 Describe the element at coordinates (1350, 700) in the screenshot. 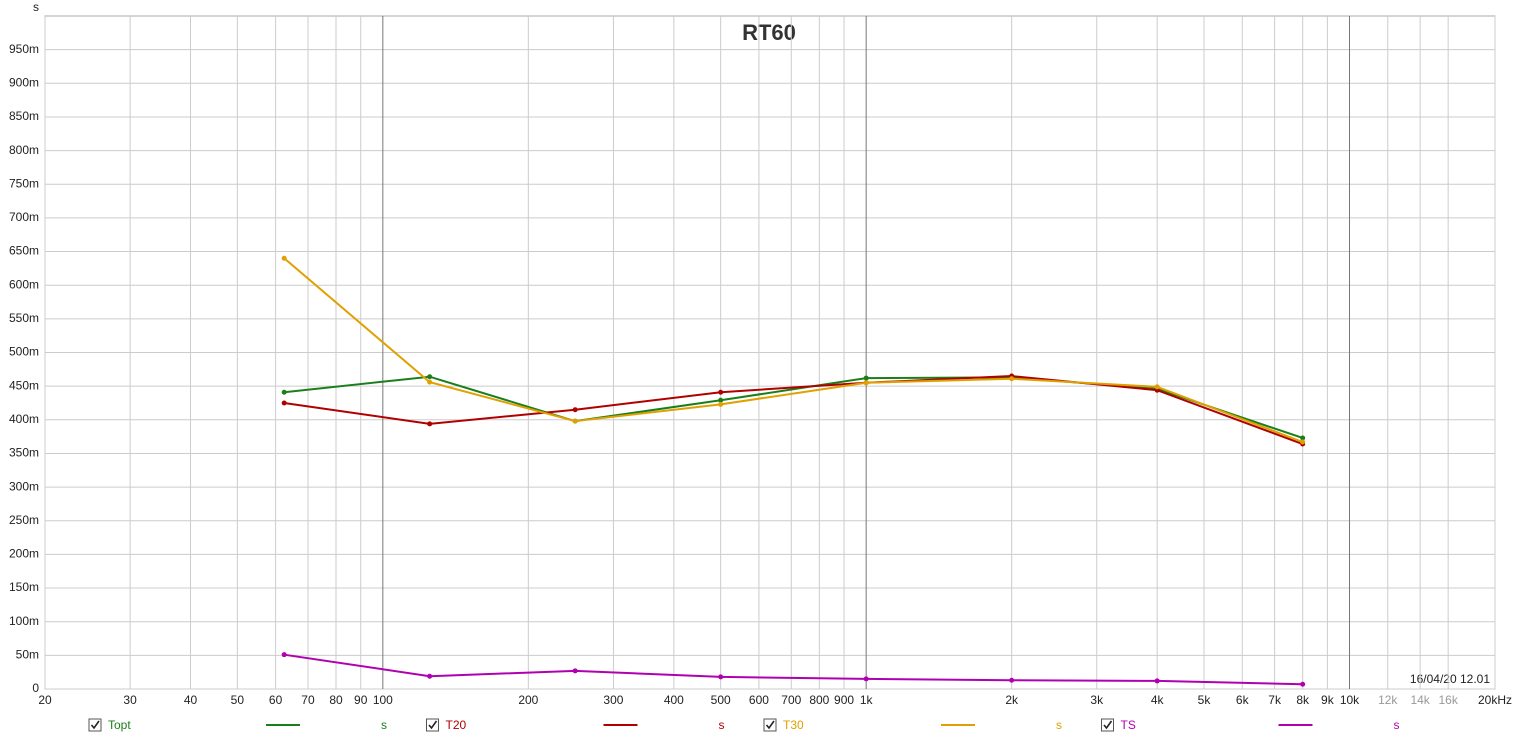

I see `x-tick-label: 10k` at that location.